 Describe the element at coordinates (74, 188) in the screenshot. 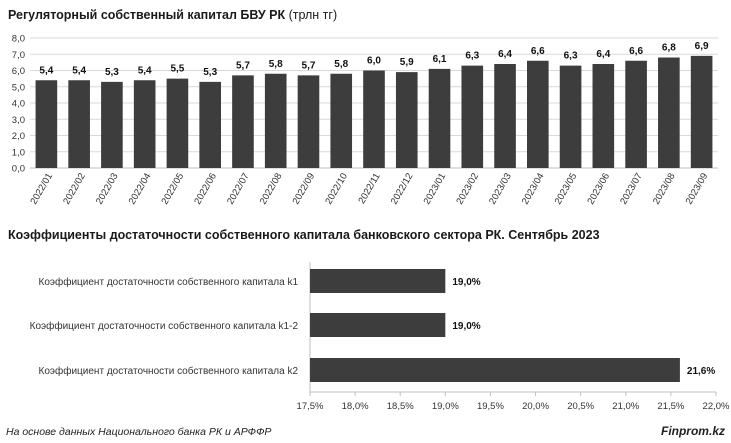

I see `x-tick-label: 2022/02` at that location.